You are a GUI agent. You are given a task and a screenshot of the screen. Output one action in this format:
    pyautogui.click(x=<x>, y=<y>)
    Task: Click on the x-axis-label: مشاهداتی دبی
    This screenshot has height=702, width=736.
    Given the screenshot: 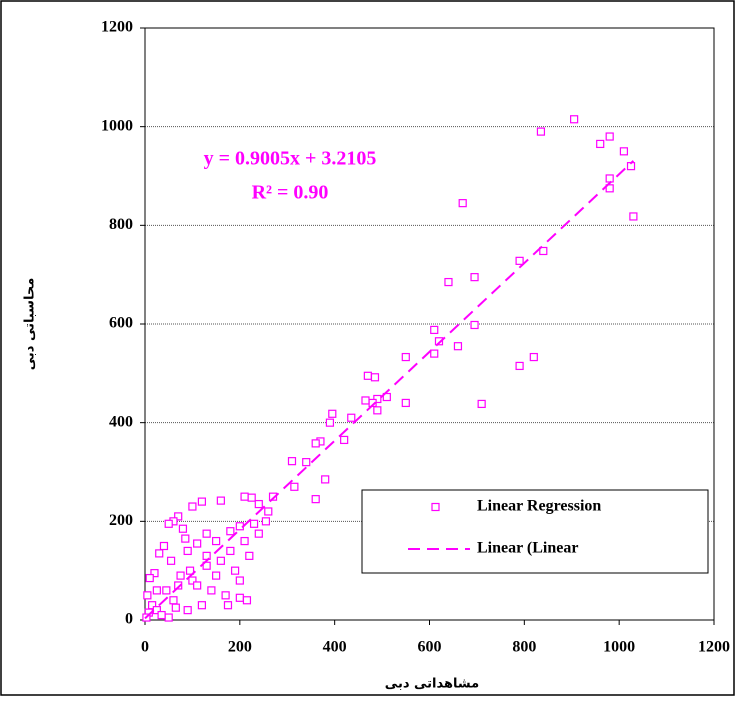 What is the action you would take?
    pyautogui.click(x=432, y=684)
    